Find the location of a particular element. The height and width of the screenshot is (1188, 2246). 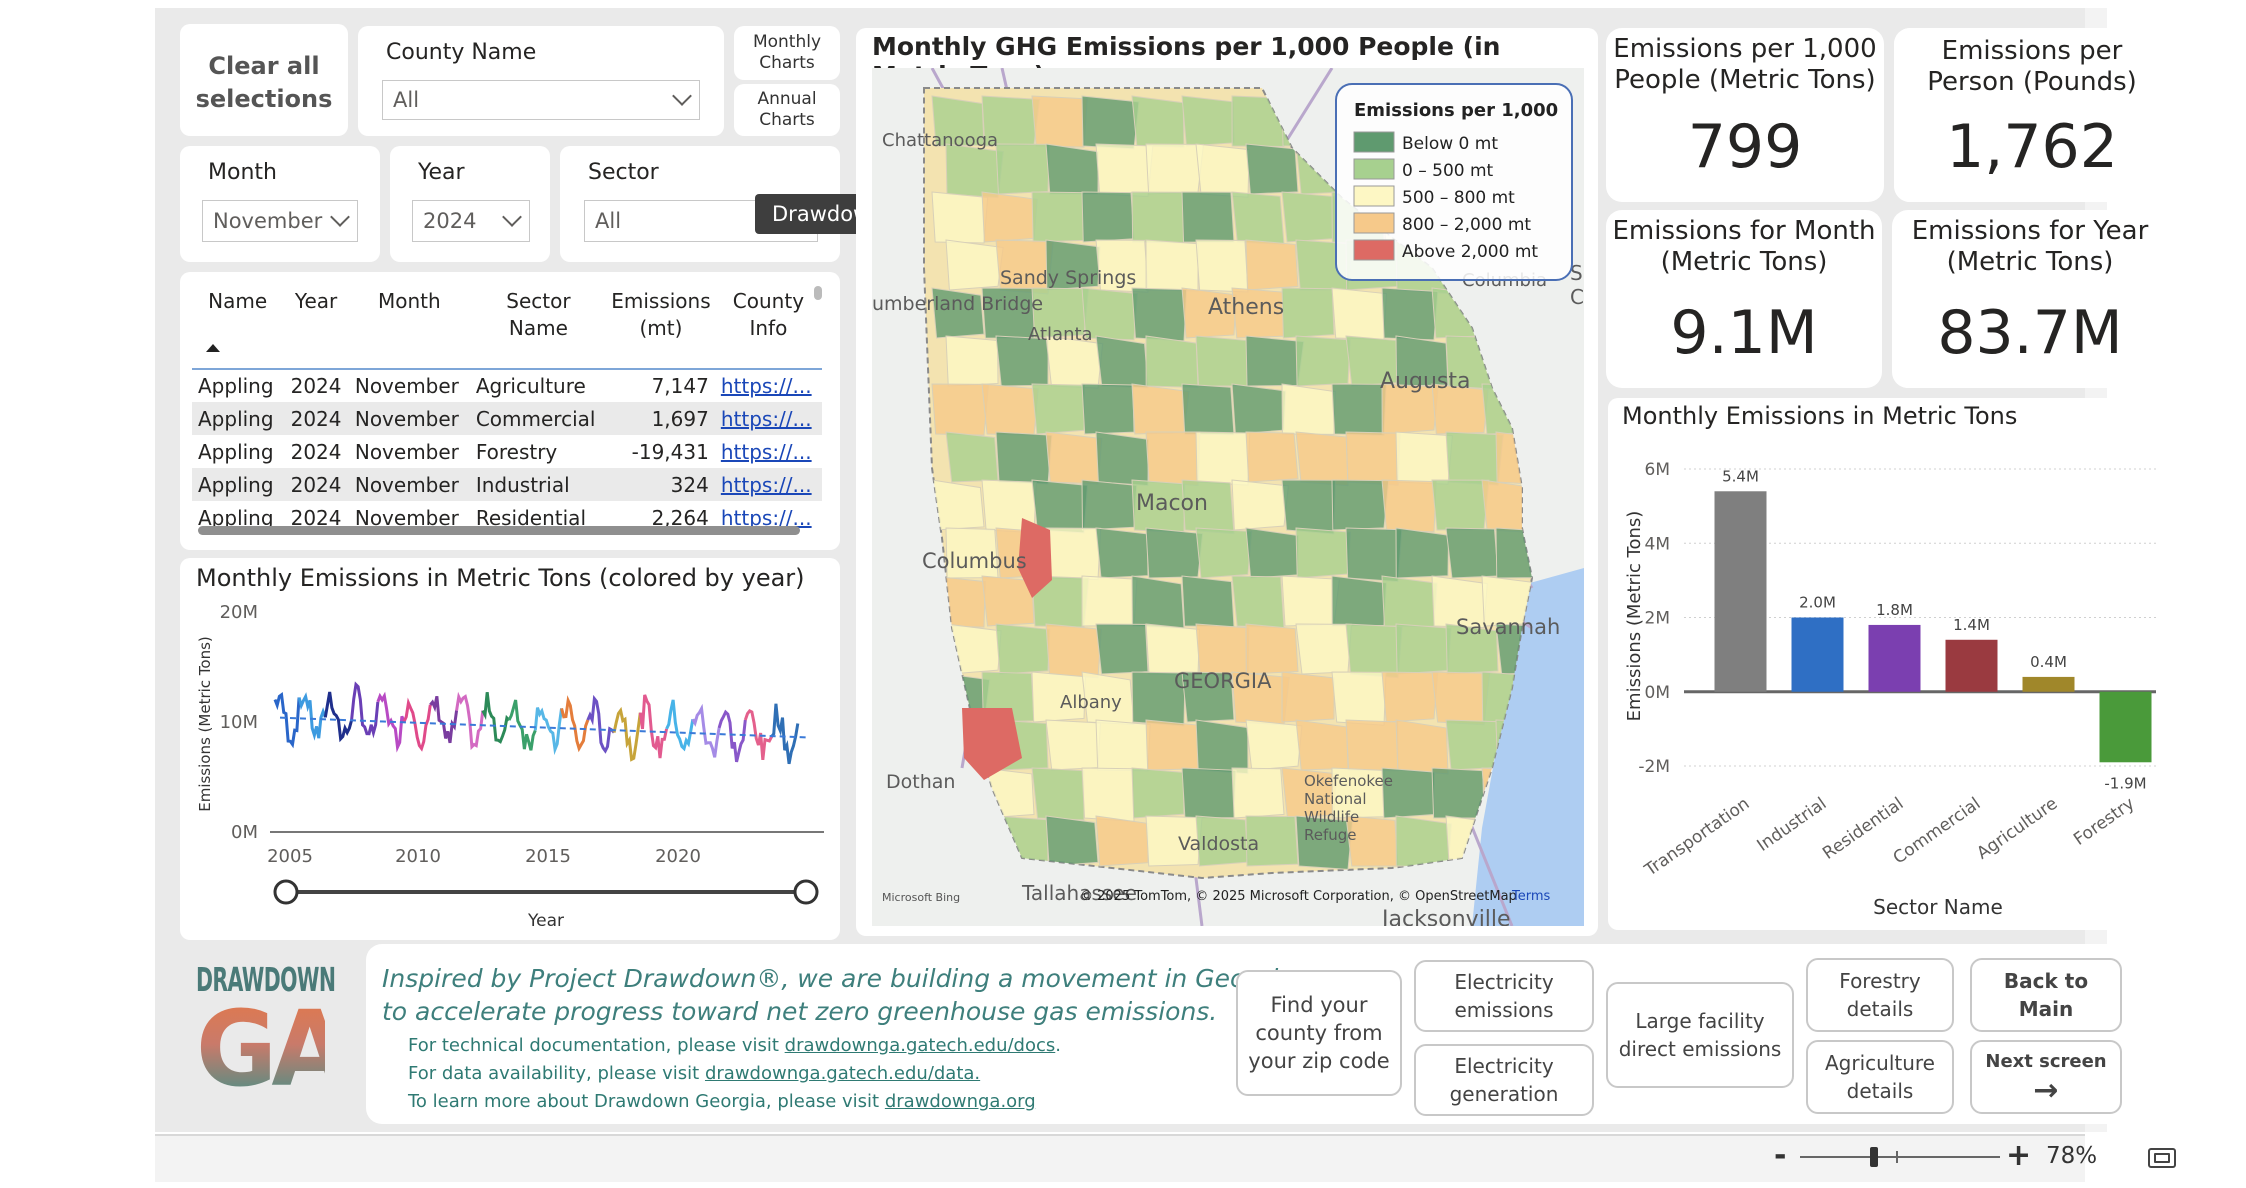

legend-box is located at coordinates (1454, 182).